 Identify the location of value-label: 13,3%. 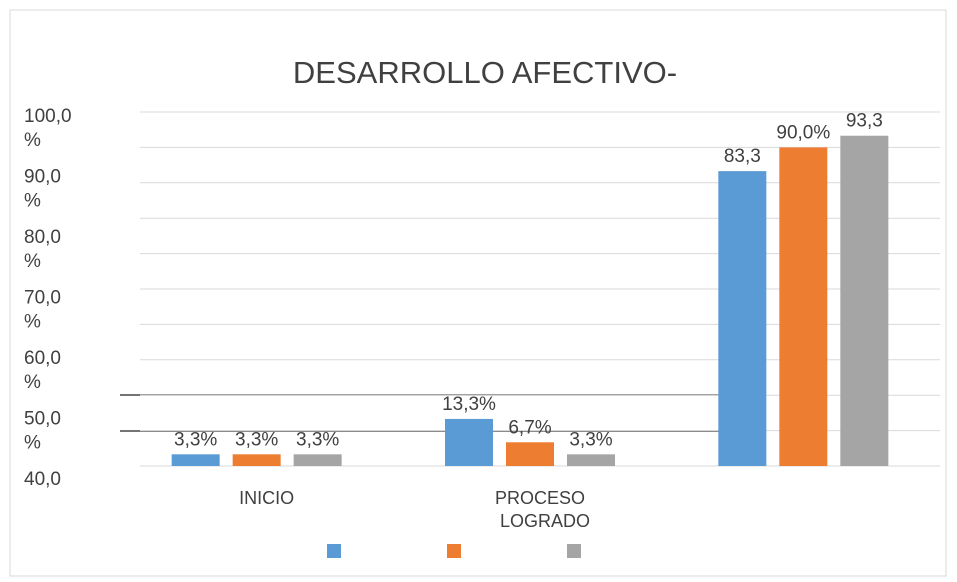
(469, 404).